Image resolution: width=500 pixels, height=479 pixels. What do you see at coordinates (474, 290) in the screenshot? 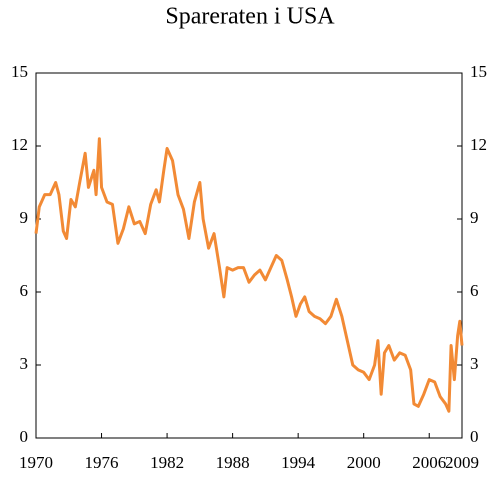
I see `y2-tick-label: 6` at bounding box center [474, 290].